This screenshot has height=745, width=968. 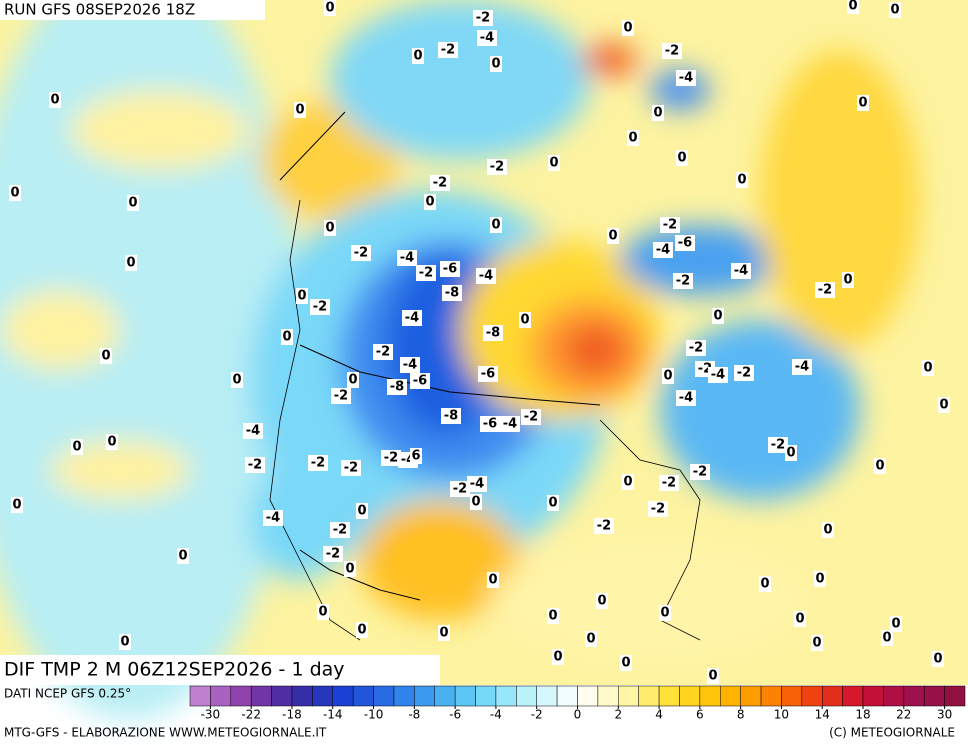 I want to click on colorbar-label: -22, so click(x=251, y=715).